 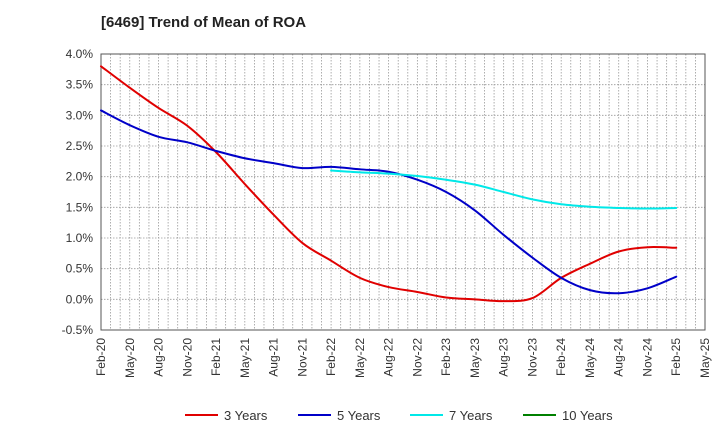 I want to click on legend-label: 10 Years, so click(x=587, y=415).